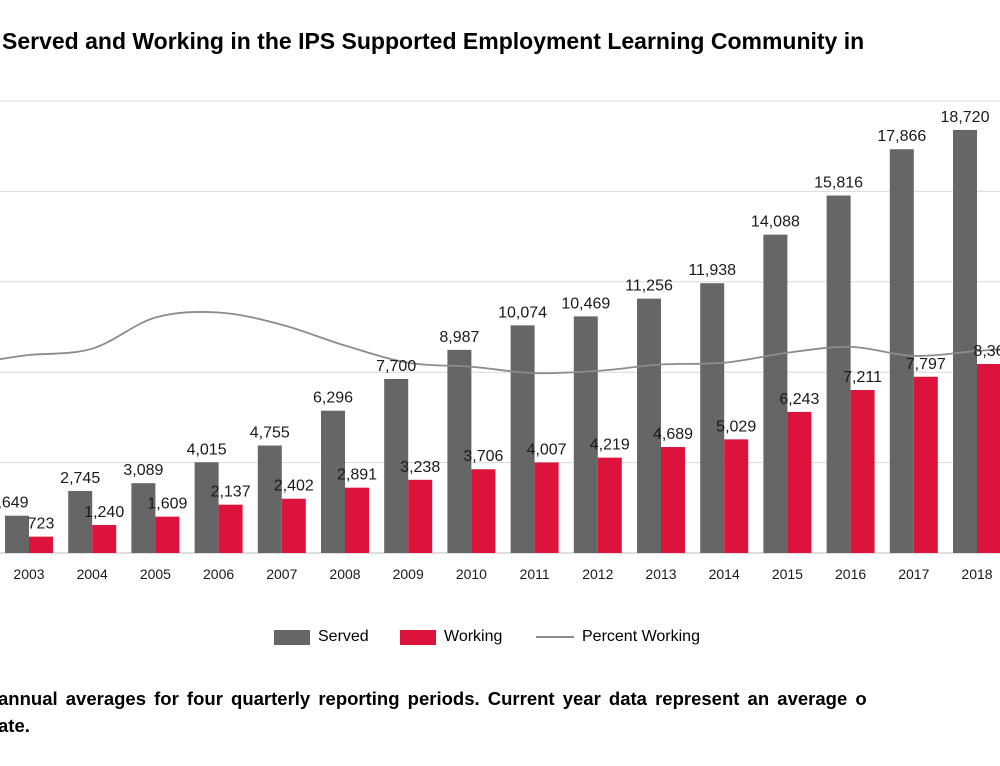  Describe the element at coordinates (15, 725) in the screenshot. I see `footnote-line-2: ate.` at that location.